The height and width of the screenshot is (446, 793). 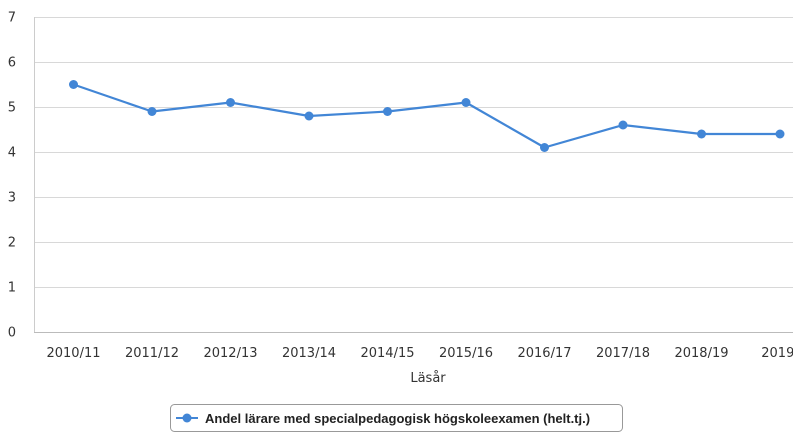 I want to click on x-tick-label-4: 2014/15, so click(x=387, y=353).